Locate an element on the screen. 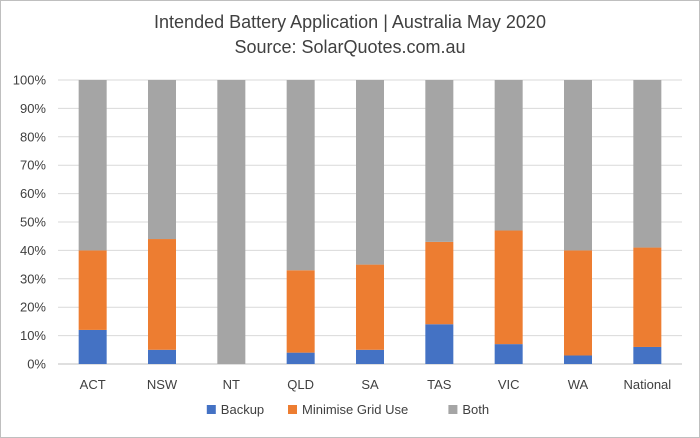 Image resolution: width=700 pixels, height=438 pixels. y-tick-label: 60% is located at coordinates (33, 193).